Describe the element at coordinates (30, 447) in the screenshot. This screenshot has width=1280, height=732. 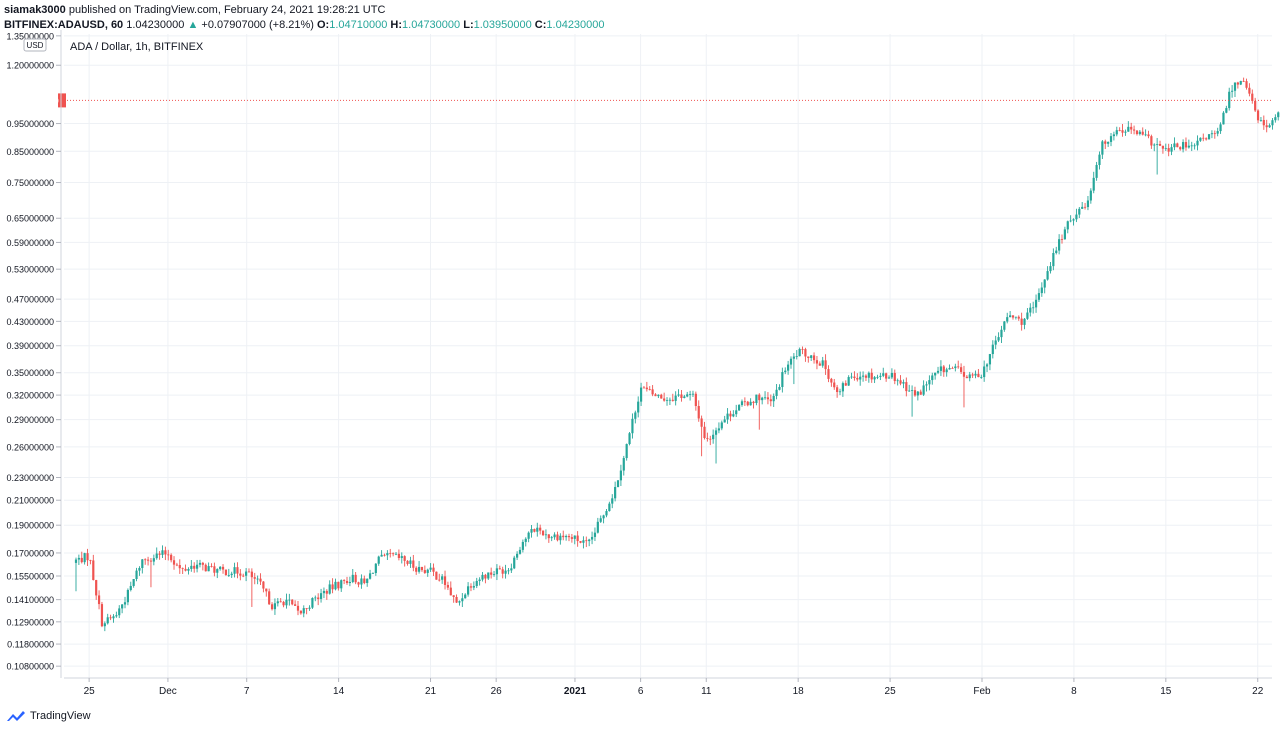
I see `y-tick-label: 0.26000000` at that location.